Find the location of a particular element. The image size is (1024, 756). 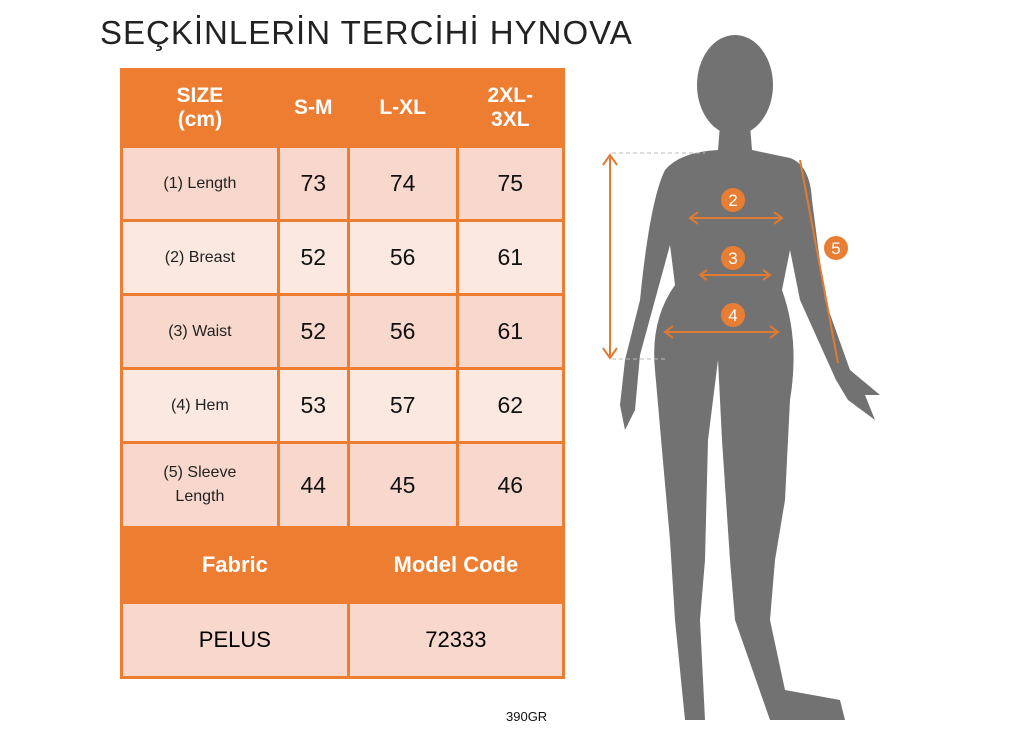

marker-2: 2 is located at coordinates (732, 200).